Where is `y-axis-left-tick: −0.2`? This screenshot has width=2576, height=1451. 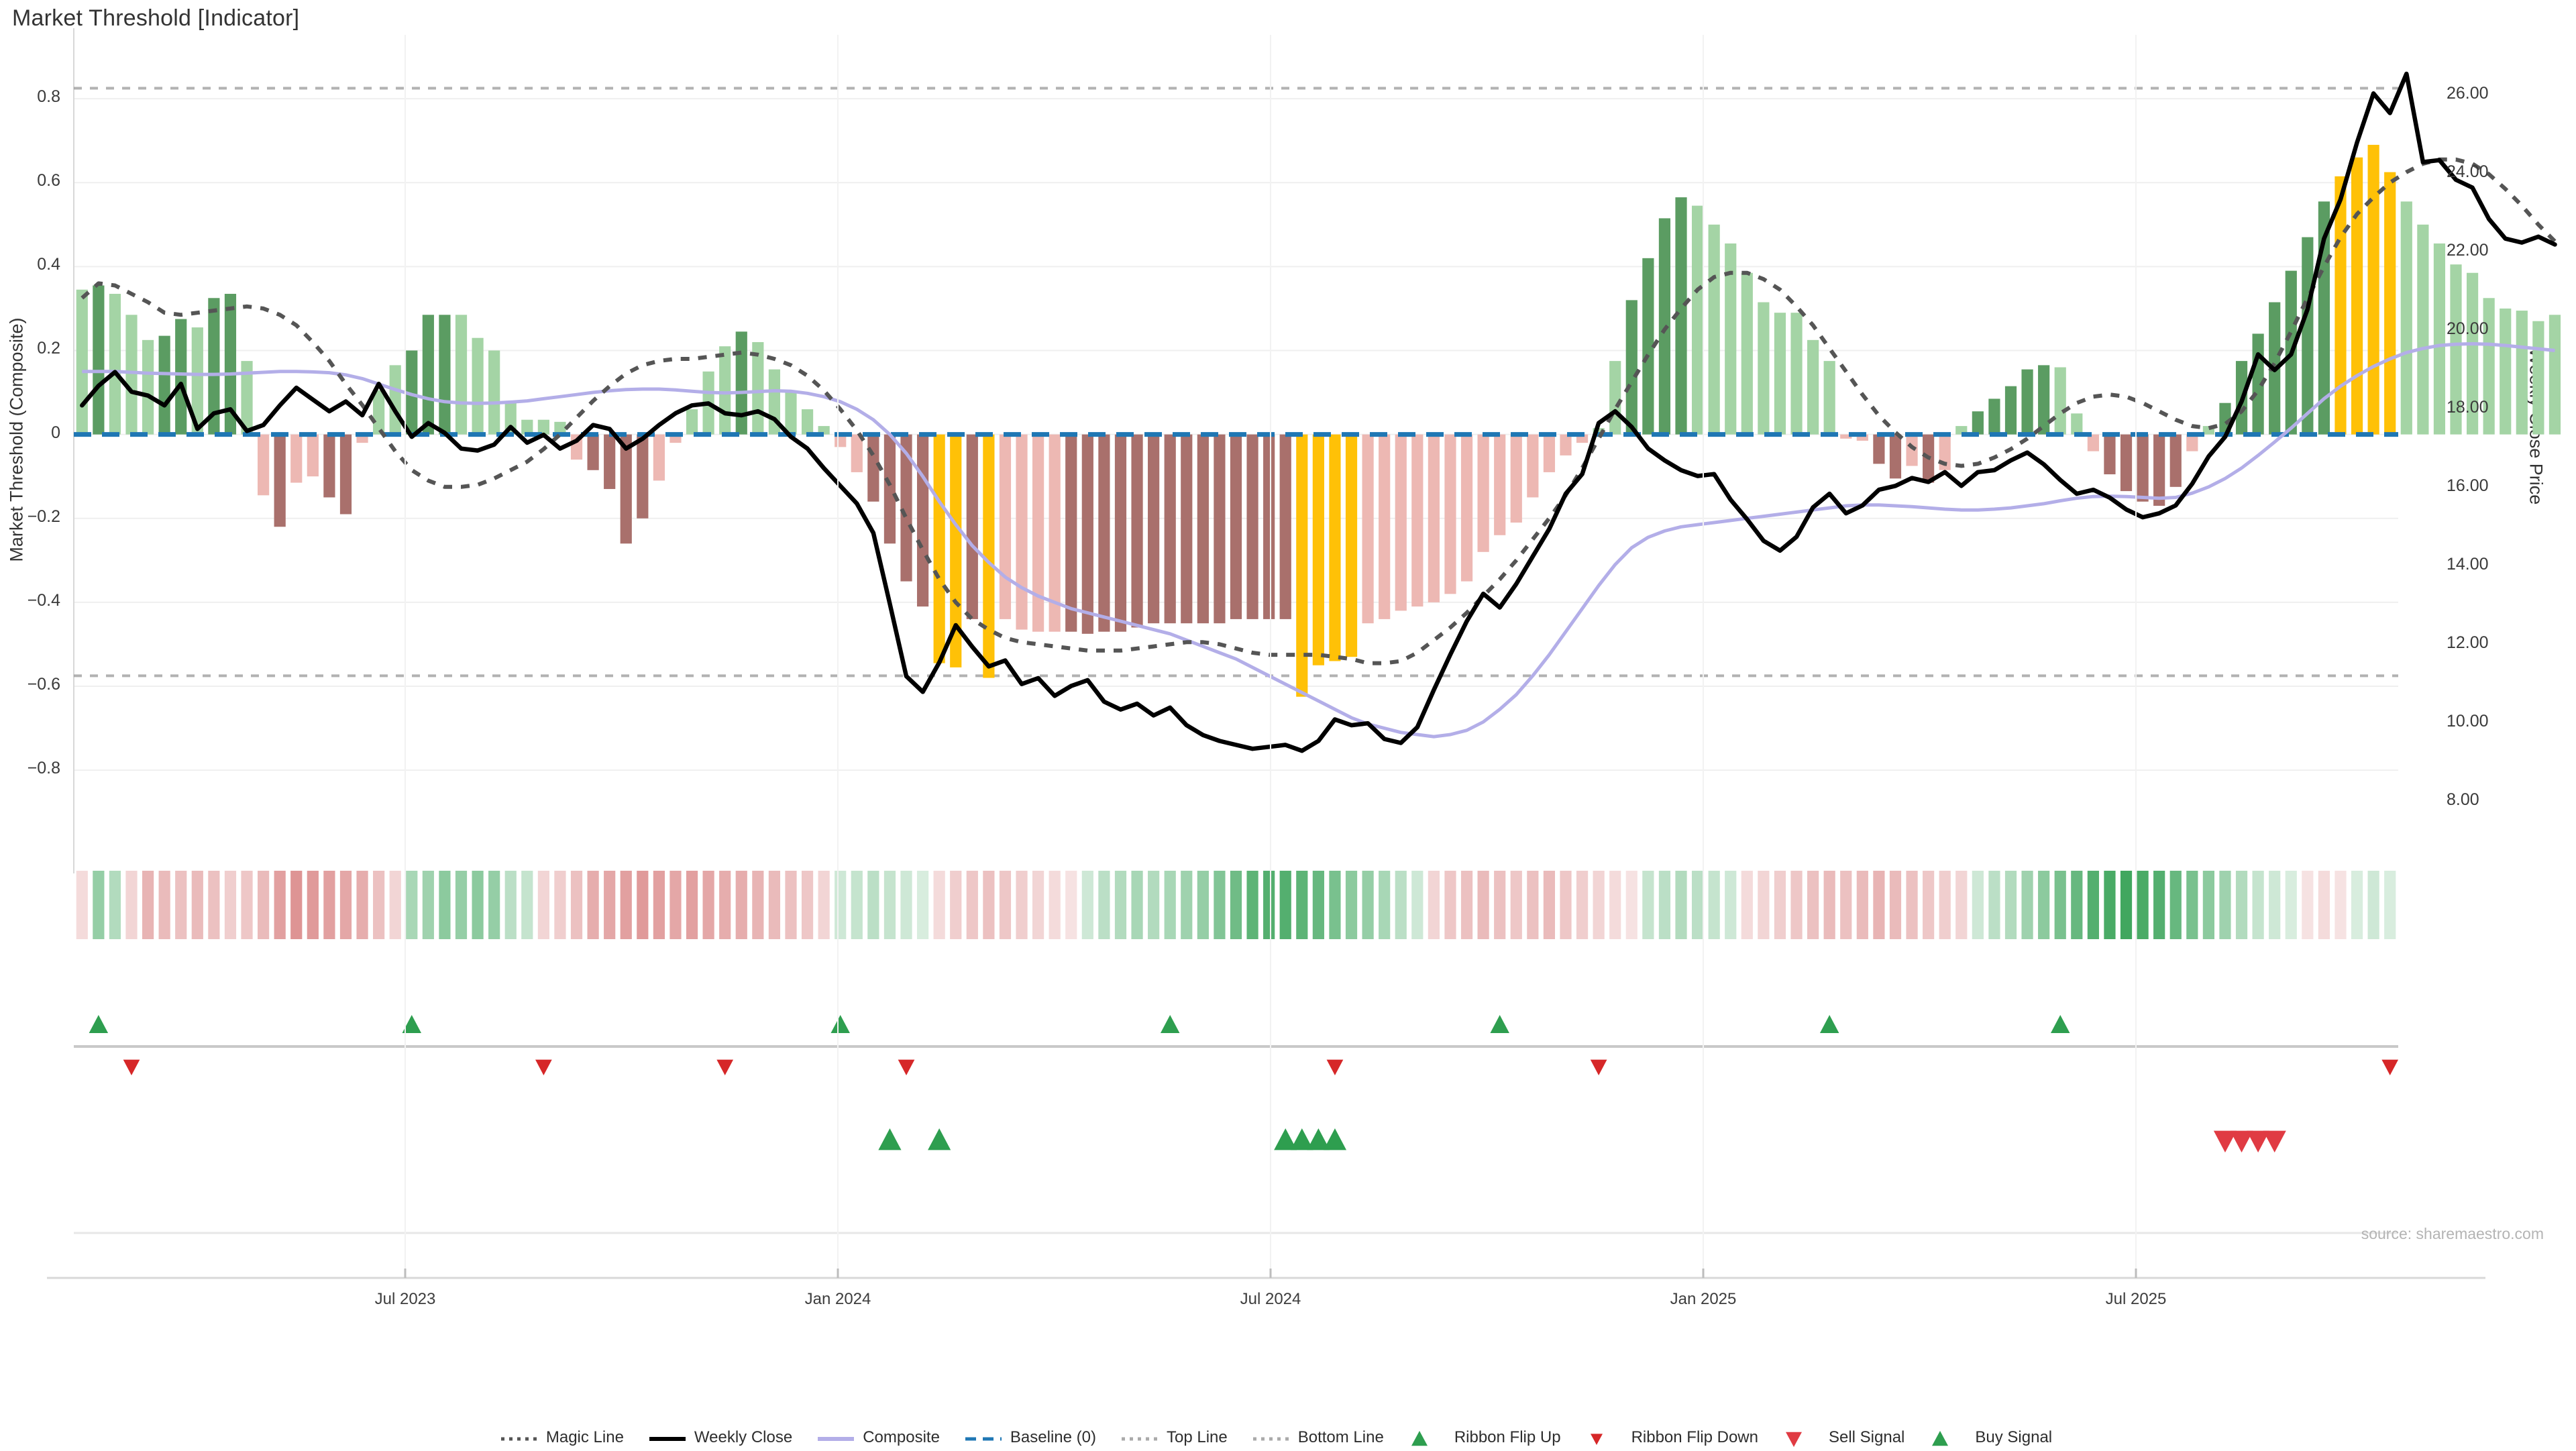 y-axis-left-tick: −0.2 is located at coordinates (43, 516).